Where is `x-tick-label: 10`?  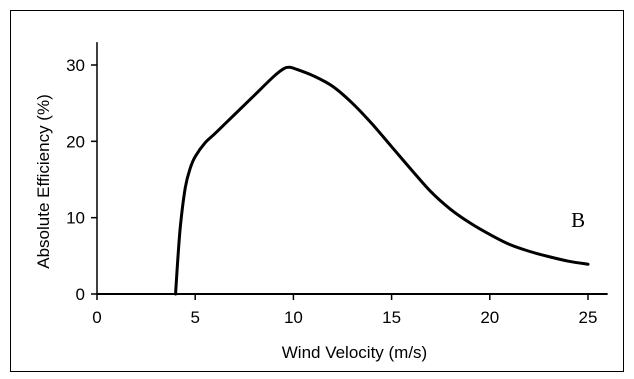
x-tick-label: 10 is located at coordinates (293, 317).